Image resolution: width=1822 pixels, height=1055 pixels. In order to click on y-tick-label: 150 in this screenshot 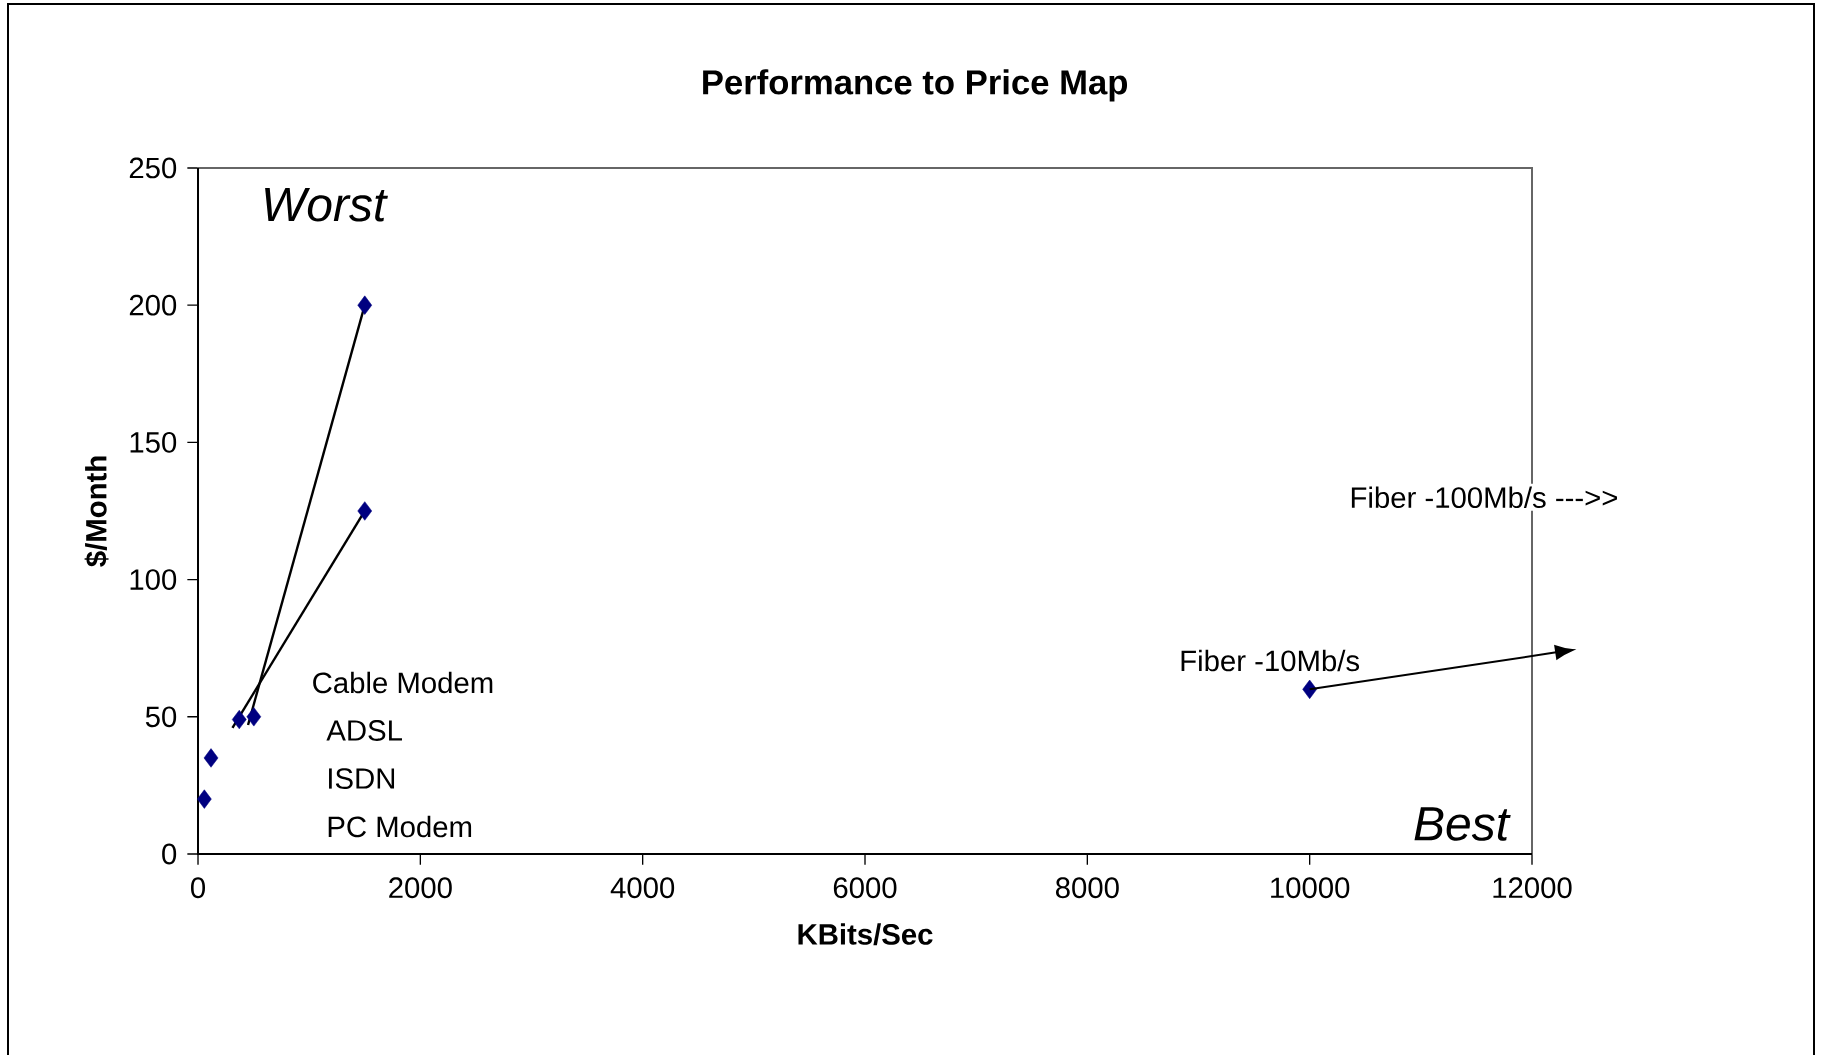, I will do `click(153, 442)`.